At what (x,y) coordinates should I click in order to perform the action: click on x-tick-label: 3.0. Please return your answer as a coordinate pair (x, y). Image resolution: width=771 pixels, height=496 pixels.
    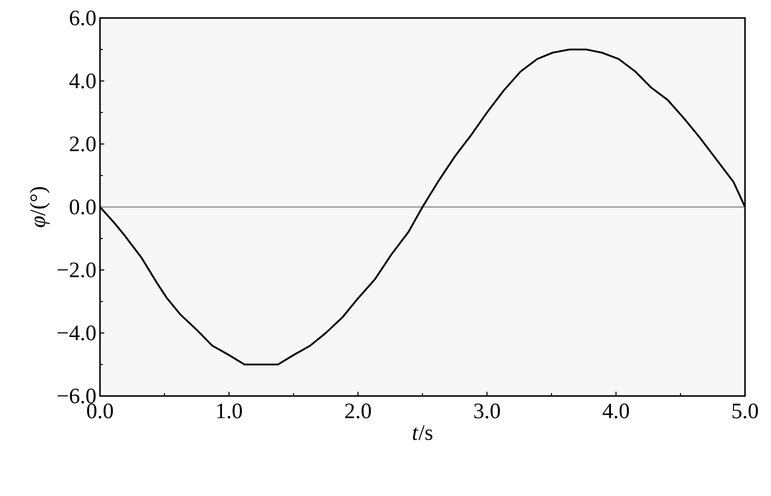
    Looking at the image, I should click on (487, 411).